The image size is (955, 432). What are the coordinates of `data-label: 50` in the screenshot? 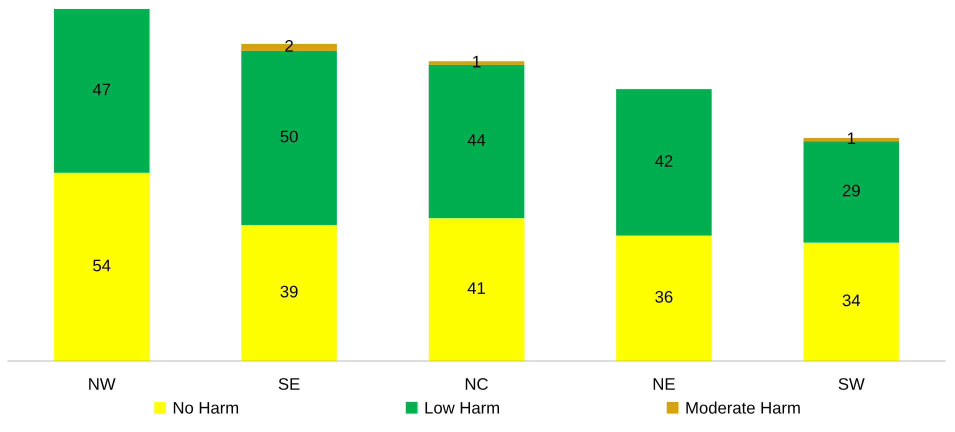 It's located at (289, 136).